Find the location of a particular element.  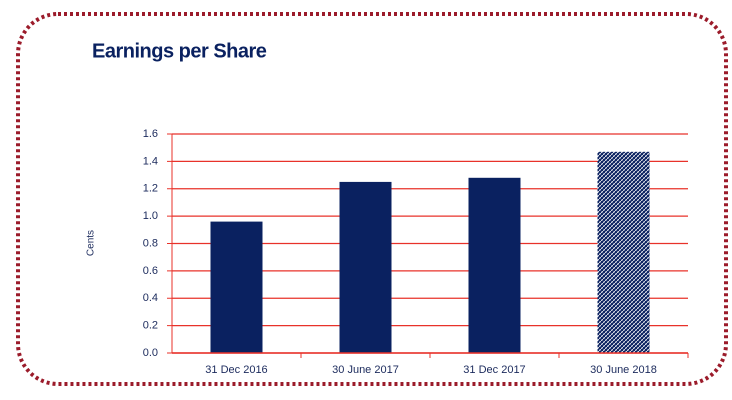

chart-title: Earnings per Share is located at coordinates (179, 51).